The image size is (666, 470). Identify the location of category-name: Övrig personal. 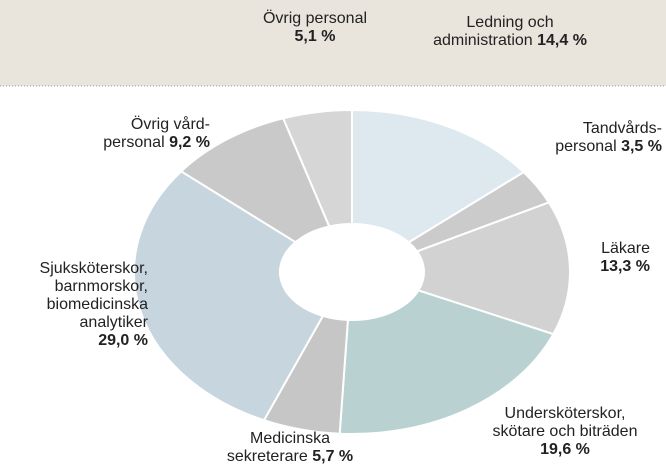
(315, 18).